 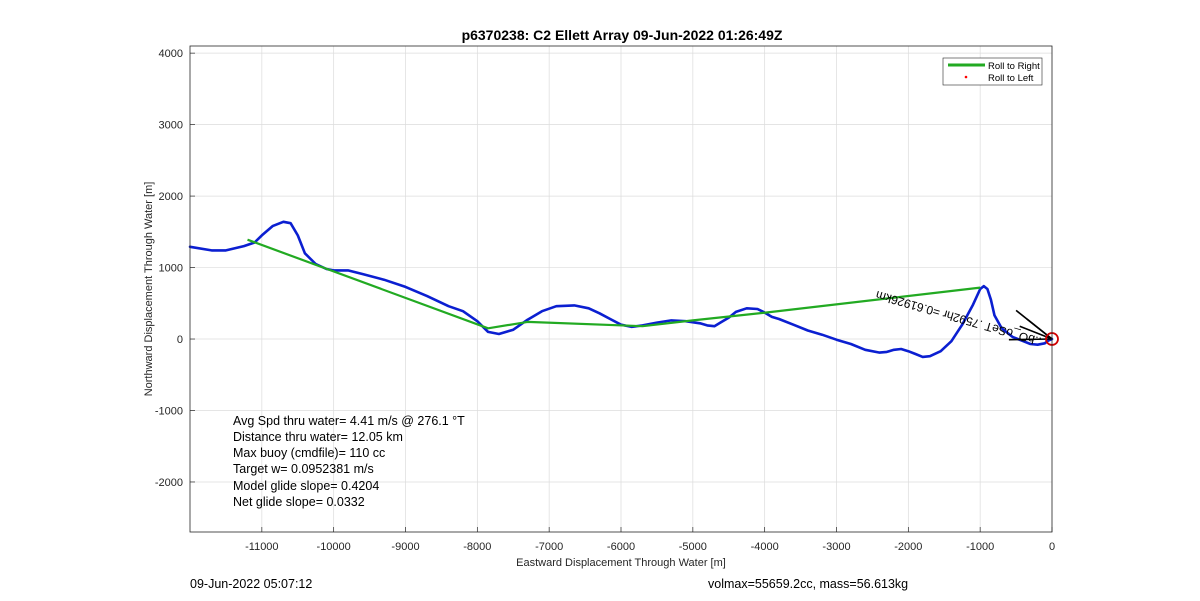 I want to click on y-axis-label: Northward Displacement Through Water [m], so click(x=149, y=289).